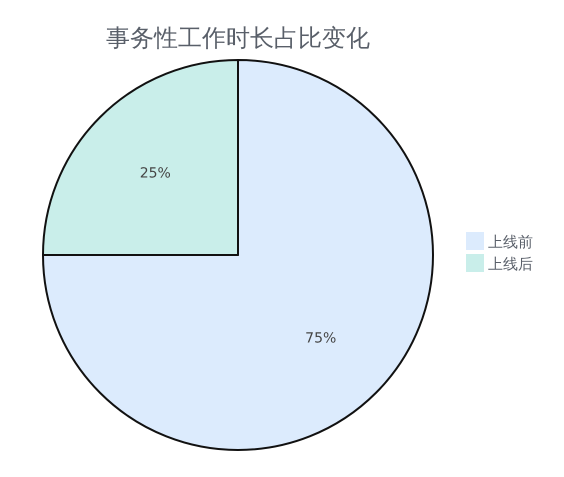  What do you see at coordinates (510, 242) in the screenshot?
I see `legend-label: 上线前` at bounding box center [510, 242].